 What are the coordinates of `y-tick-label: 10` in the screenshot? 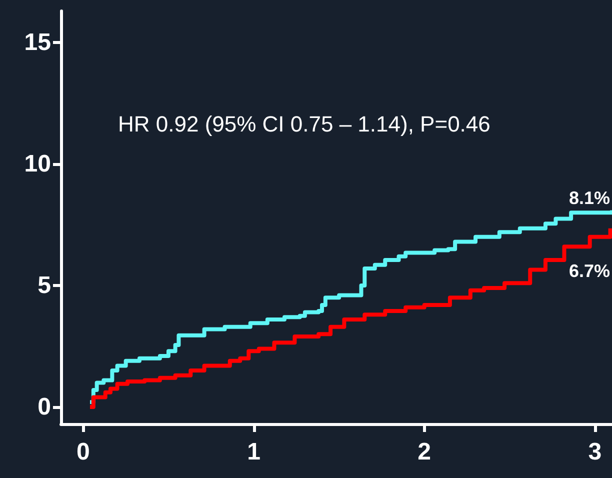 It's located at (37, 164).